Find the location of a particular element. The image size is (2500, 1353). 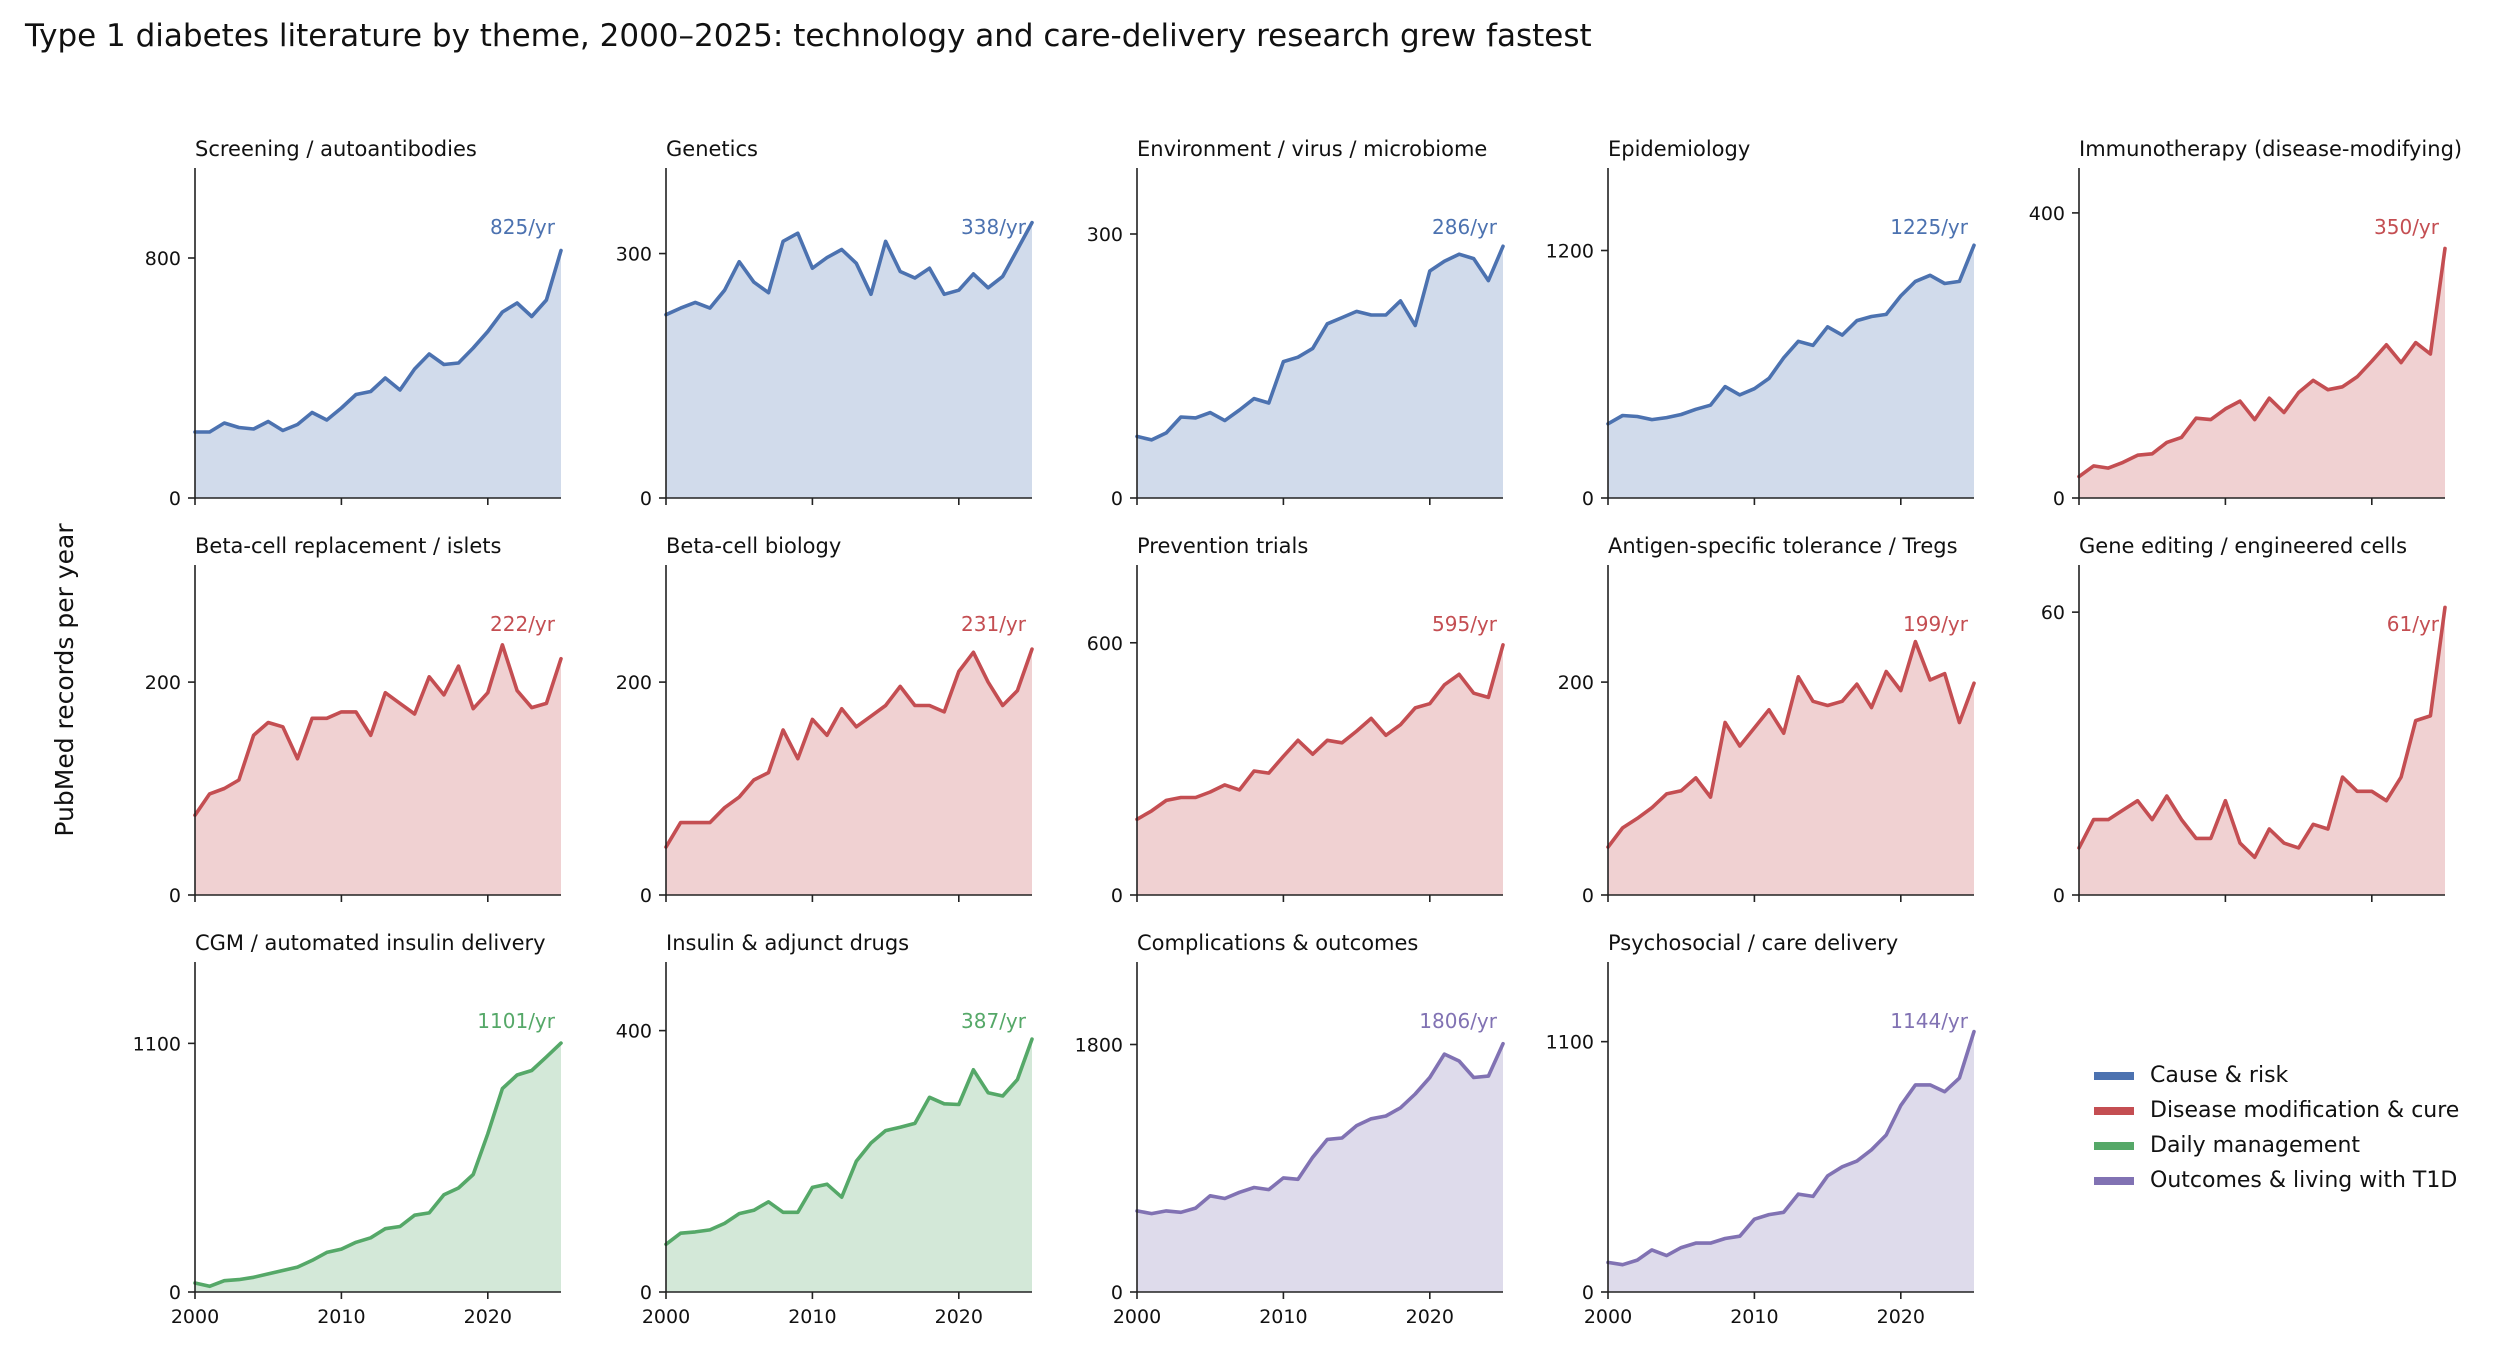

legend-item: Outcomes & living with T1D is located at coordinates (2276, 1180).